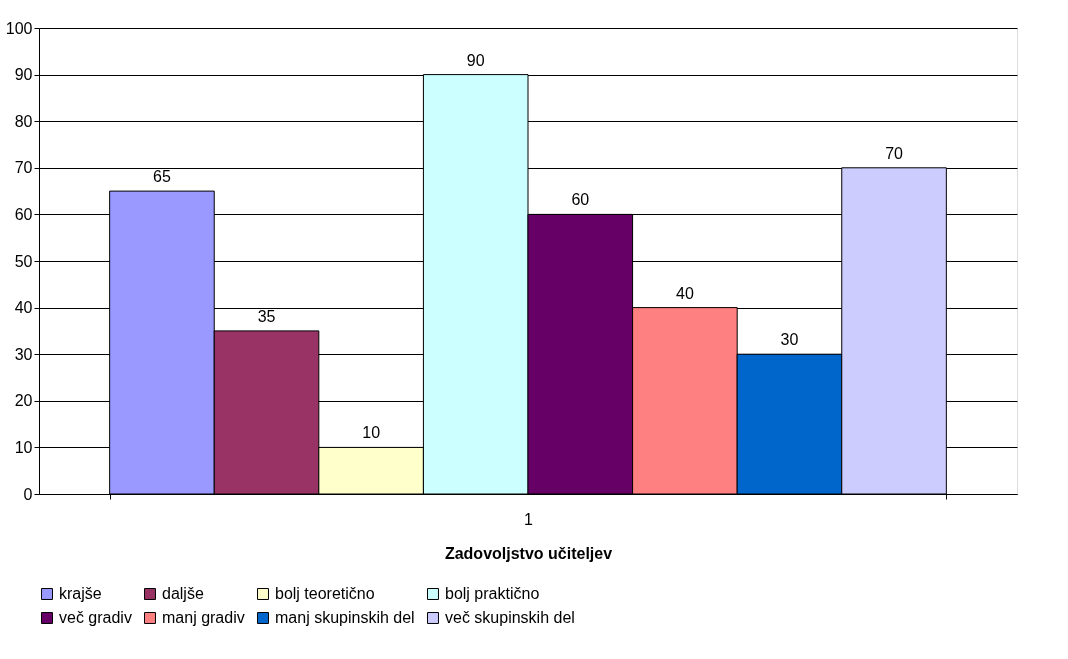 Image resolution: width=1068 pixels, height=659 pixels. What do you see at coordinates (19, 28) in the screenshot?
I see `y-tick-label: 100` at bounding box center [19, 28].